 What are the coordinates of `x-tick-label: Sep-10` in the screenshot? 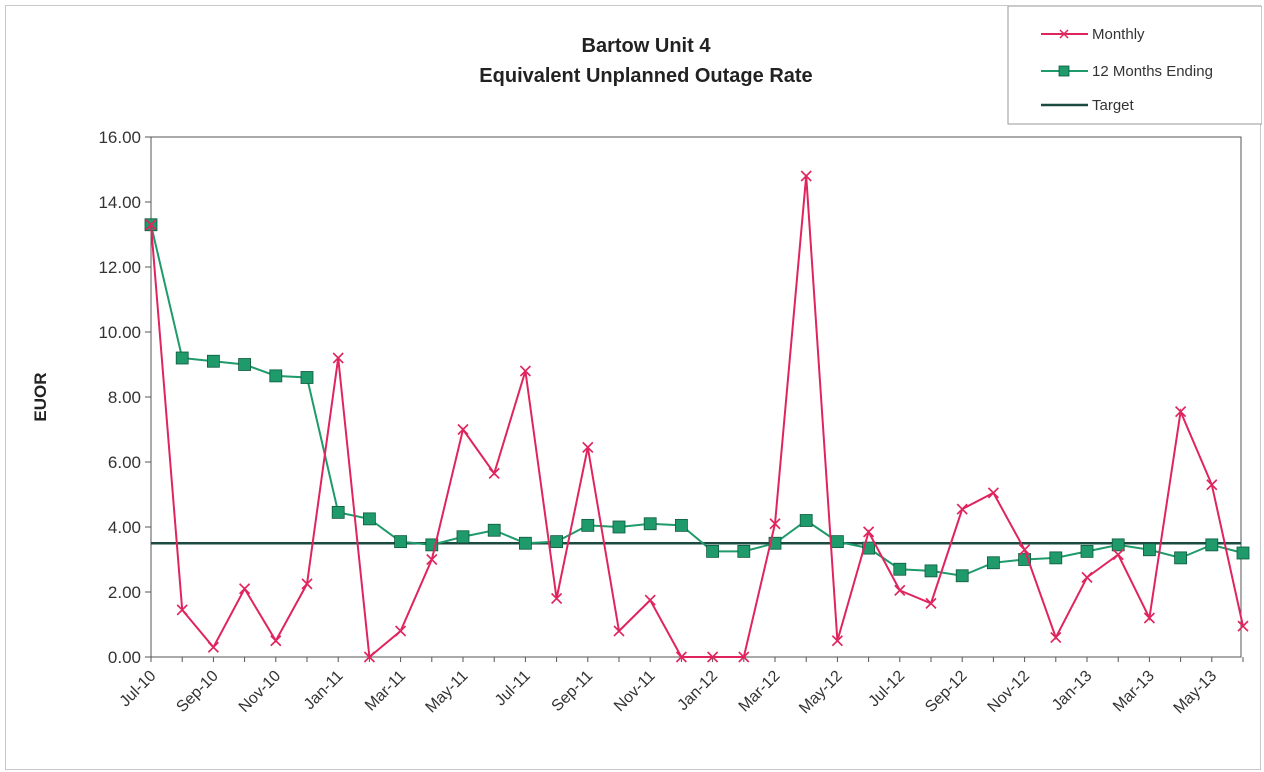 It's located at (197, 691).